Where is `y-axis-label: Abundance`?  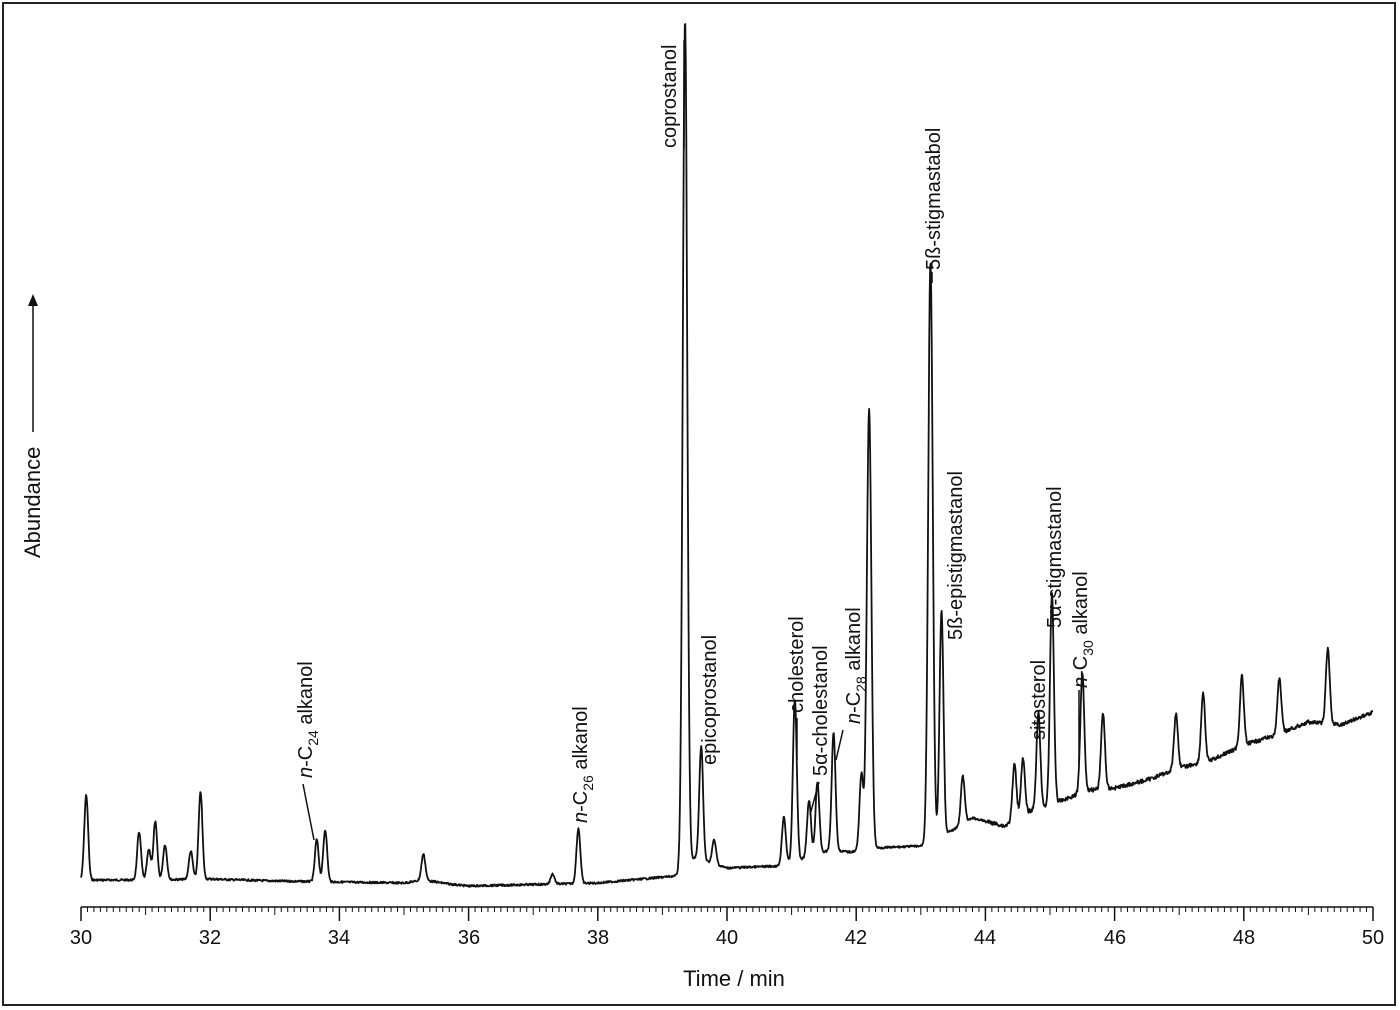
y-axis-label: Abundance is located at coordinates (32, 502).